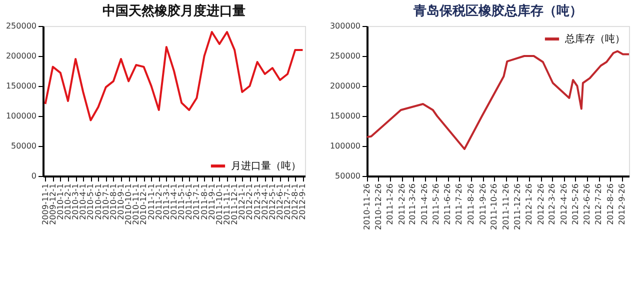 The width and height of the screenshot is (642, 304). Describe the element at coordinates (563, 204) in the screenshot. I see `x-tick-label: 2012-4-26` at that location.